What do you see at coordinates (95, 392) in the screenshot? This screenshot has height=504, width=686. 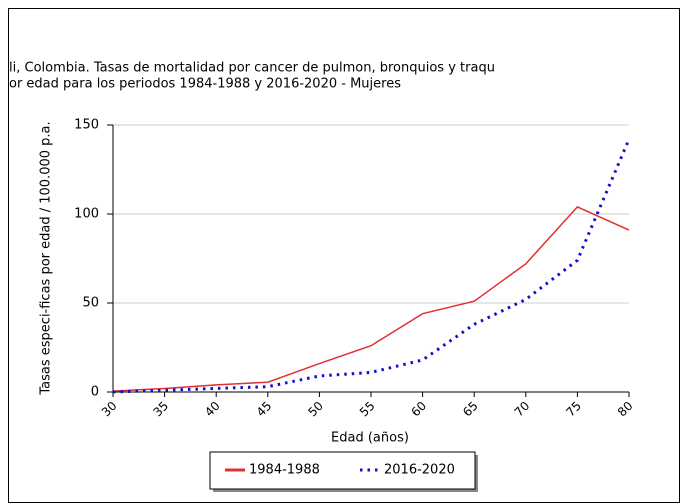 I see `y-tick-label: 0` at bounding box center [95, 392].